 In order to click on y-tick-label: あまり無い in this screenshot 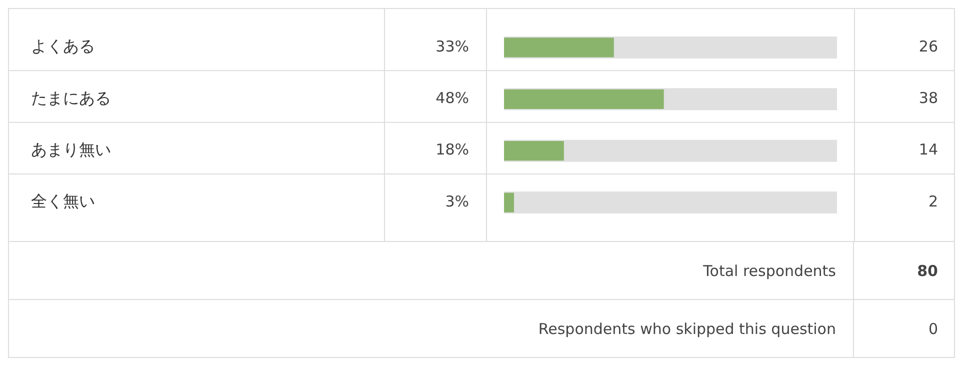, I will do `click(71, 150)`.